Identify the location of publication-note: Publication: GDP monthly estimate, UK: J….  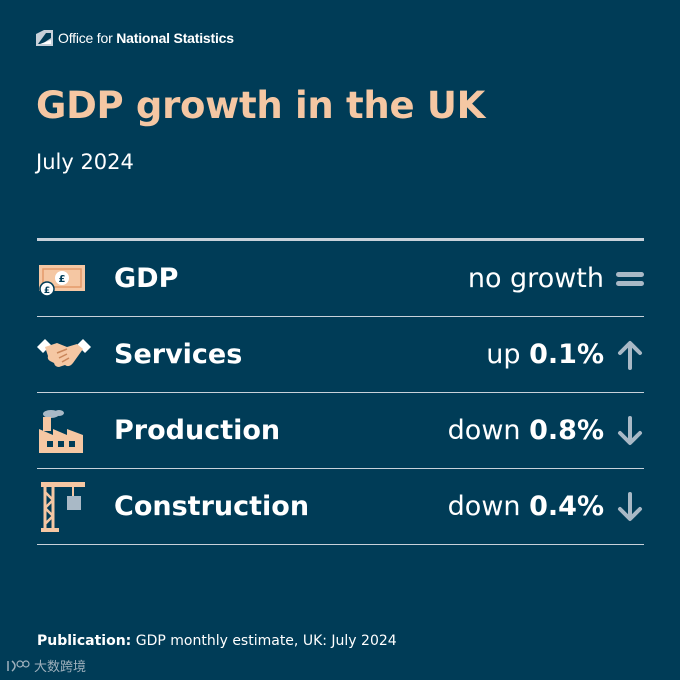
(217, 641).